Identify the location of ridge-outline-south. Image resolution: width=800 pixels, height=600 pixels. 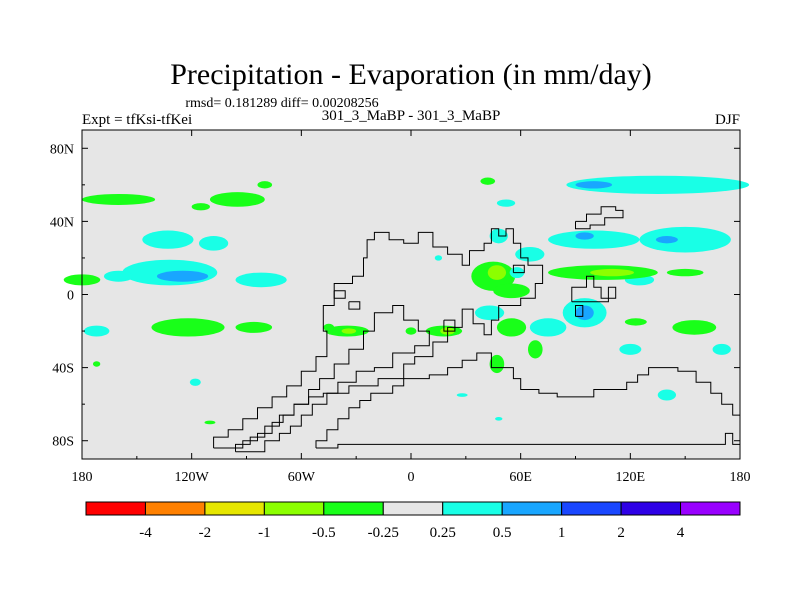
(528, 400).